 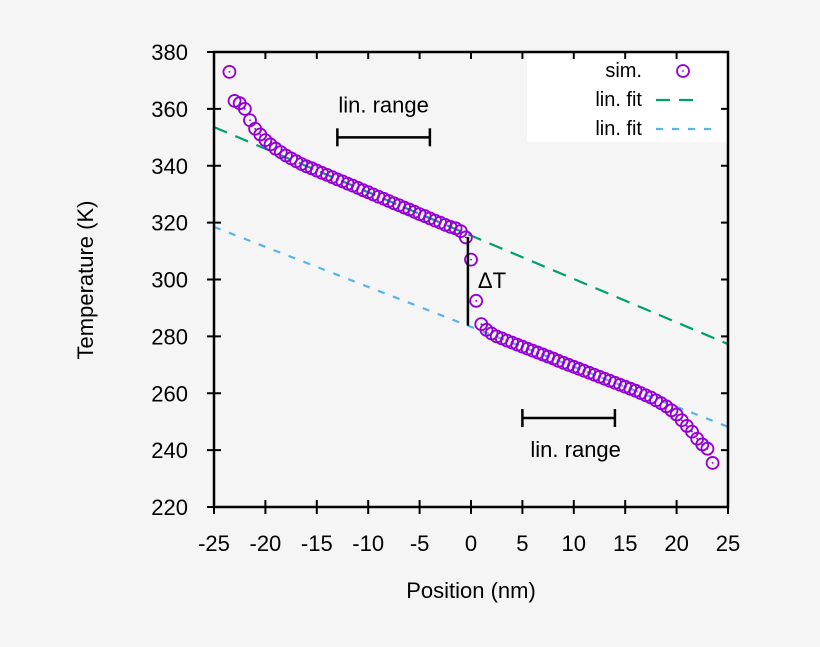 What do you see at coordinates (317, 543) in the screenshot?
I see `x-tick-label: -15` at bounding box center [317, 543].